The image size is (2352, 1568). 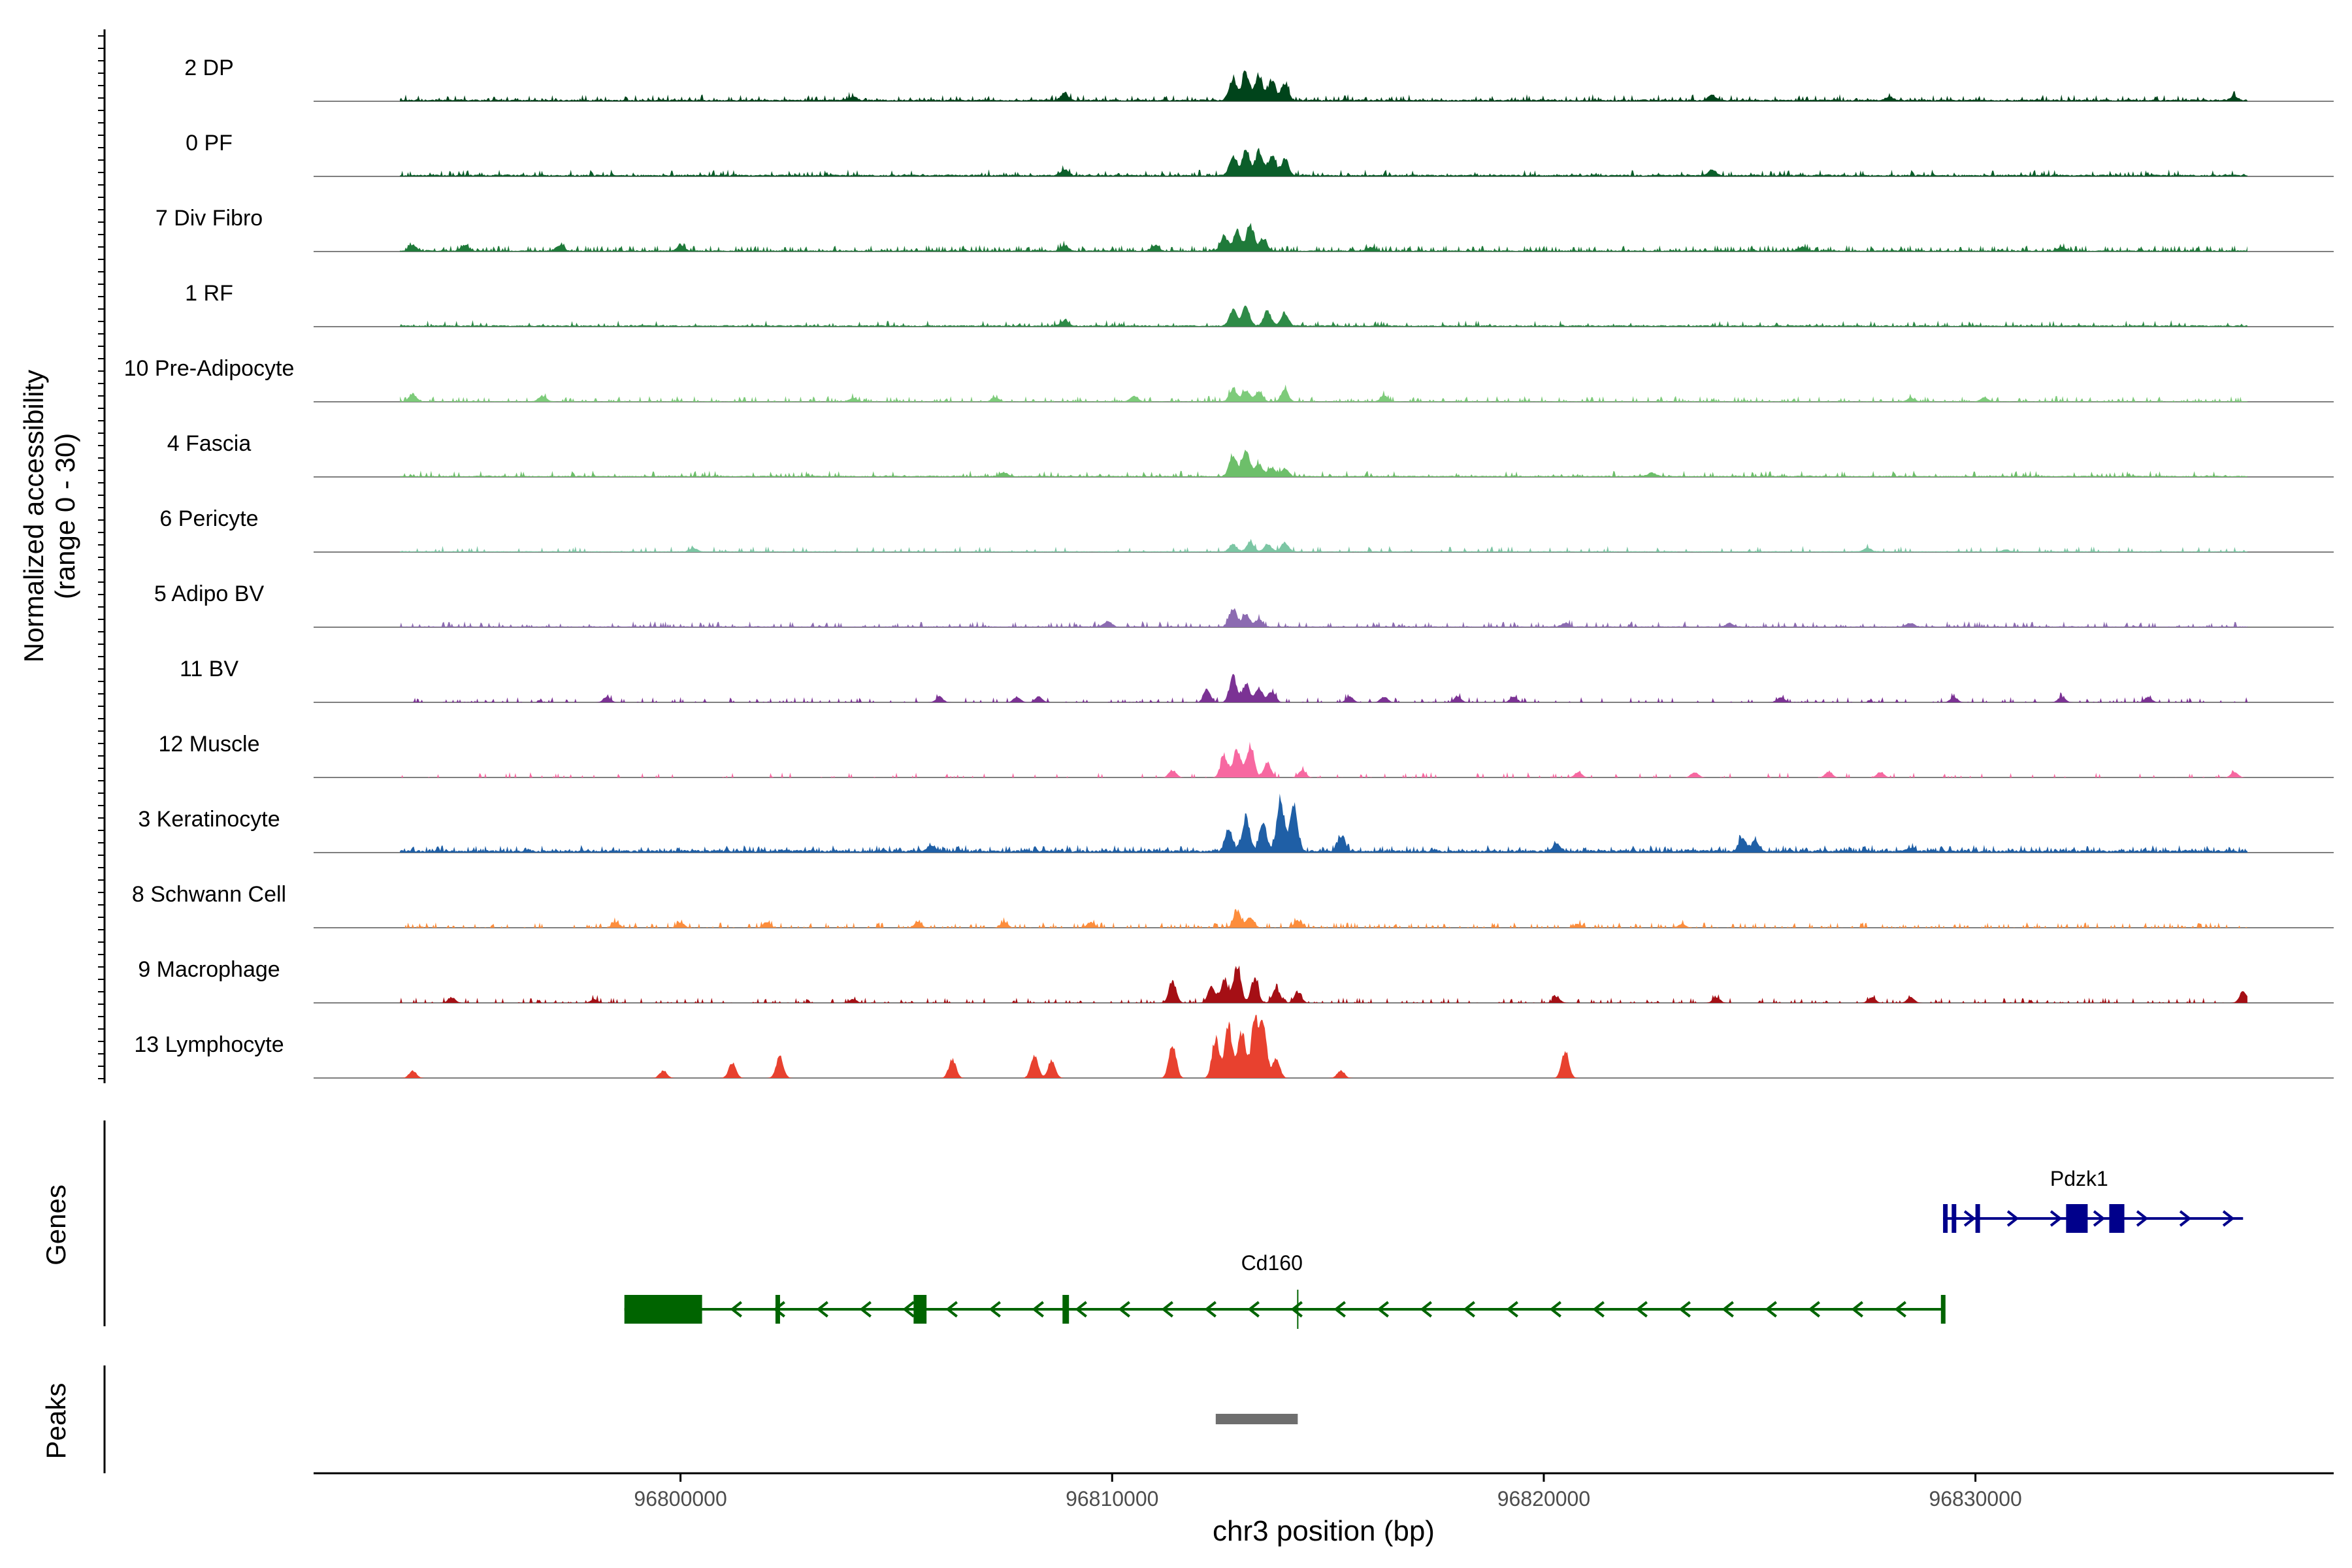 What do you see at coordinates (1259, 304) in the screenshot?
I see `track-4: 1 RF` at bounding box center [1259, 304].